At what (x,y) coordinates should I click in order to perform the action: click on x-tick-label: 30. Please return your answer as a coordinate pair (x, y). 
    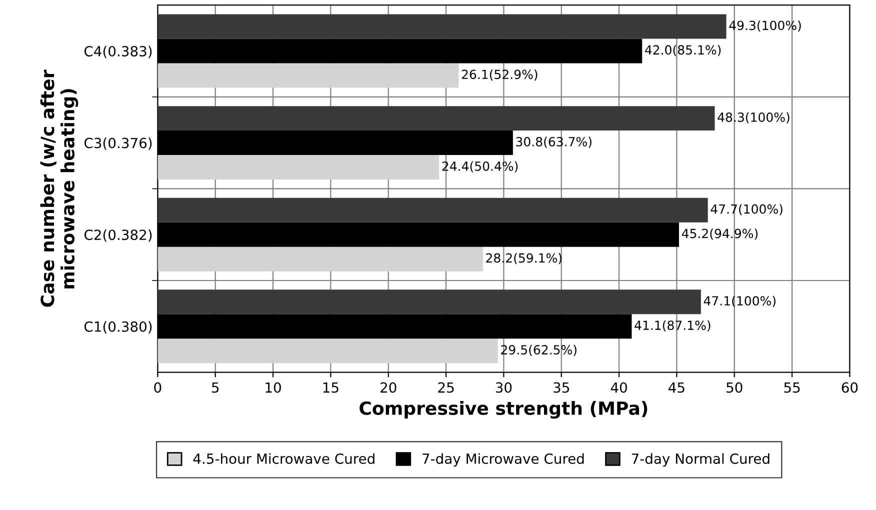
    Looking at the image, I should click on (504, 387).